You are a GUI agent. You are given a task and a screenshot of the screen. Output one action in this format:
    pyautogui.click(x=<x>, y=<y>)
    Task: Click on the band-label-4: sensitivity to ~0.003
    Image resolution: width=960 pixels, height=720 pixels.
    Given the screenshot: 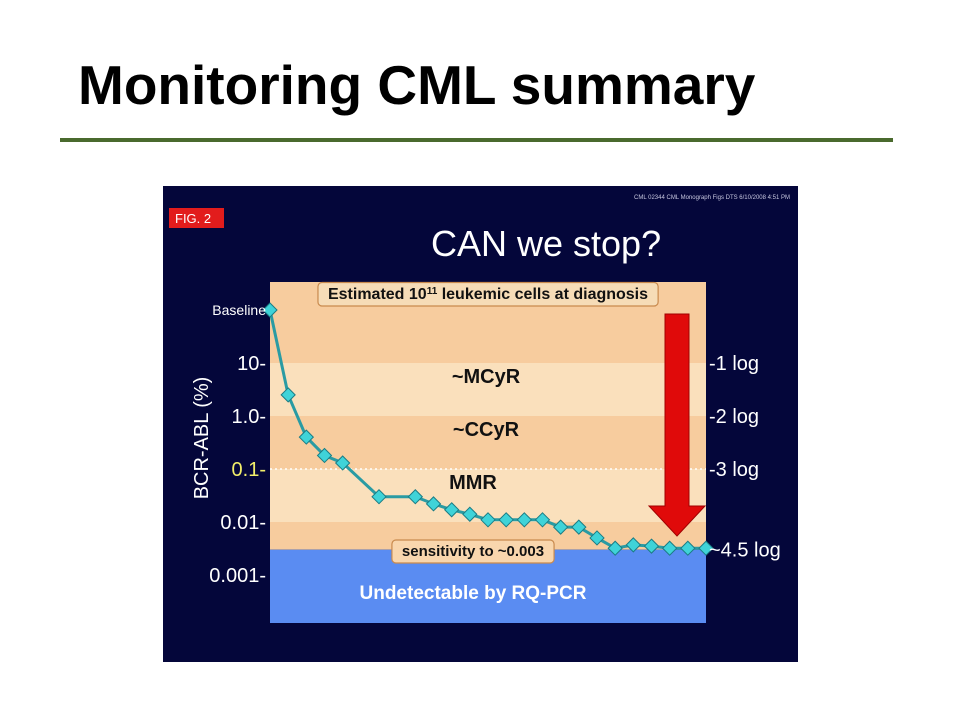 What is the action you would take?
    pyautogui.click(x=473, y=551)
    